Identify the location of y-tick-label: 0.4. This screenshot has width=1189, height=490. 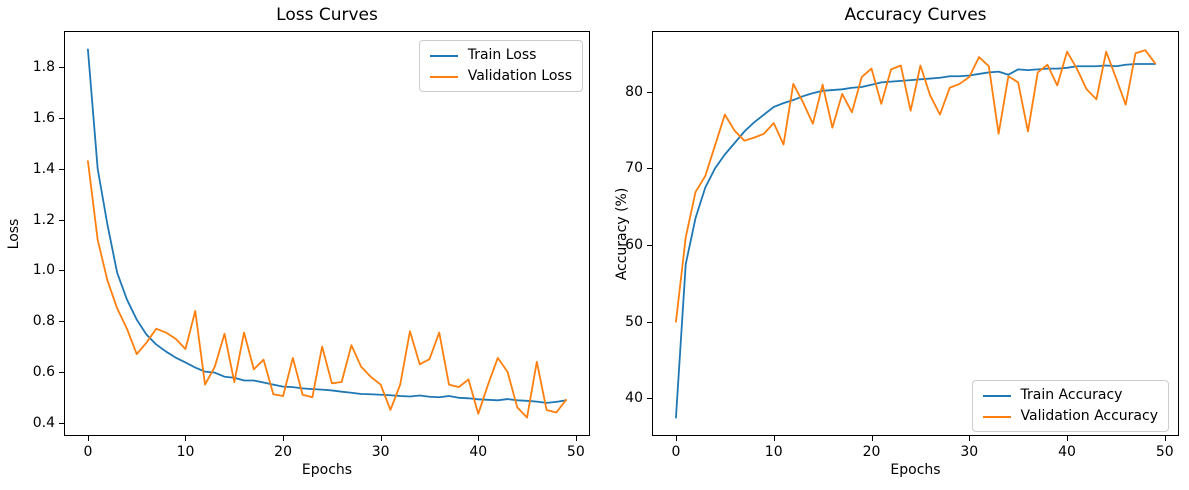
(43, 422).